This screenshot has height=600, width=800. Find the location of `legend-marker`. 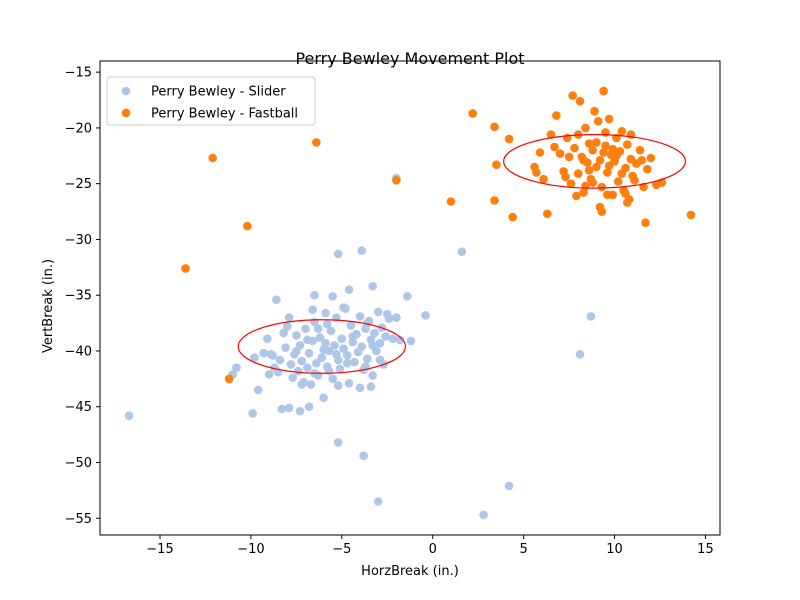

legend-marker is located at coordinates (126, 113).